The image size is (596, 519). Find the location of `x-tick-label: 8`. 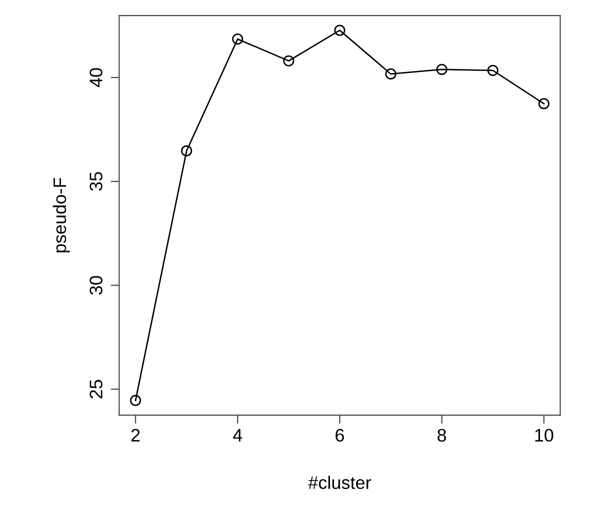

x-tick-label: 8 is located at coordinates (442, 435).